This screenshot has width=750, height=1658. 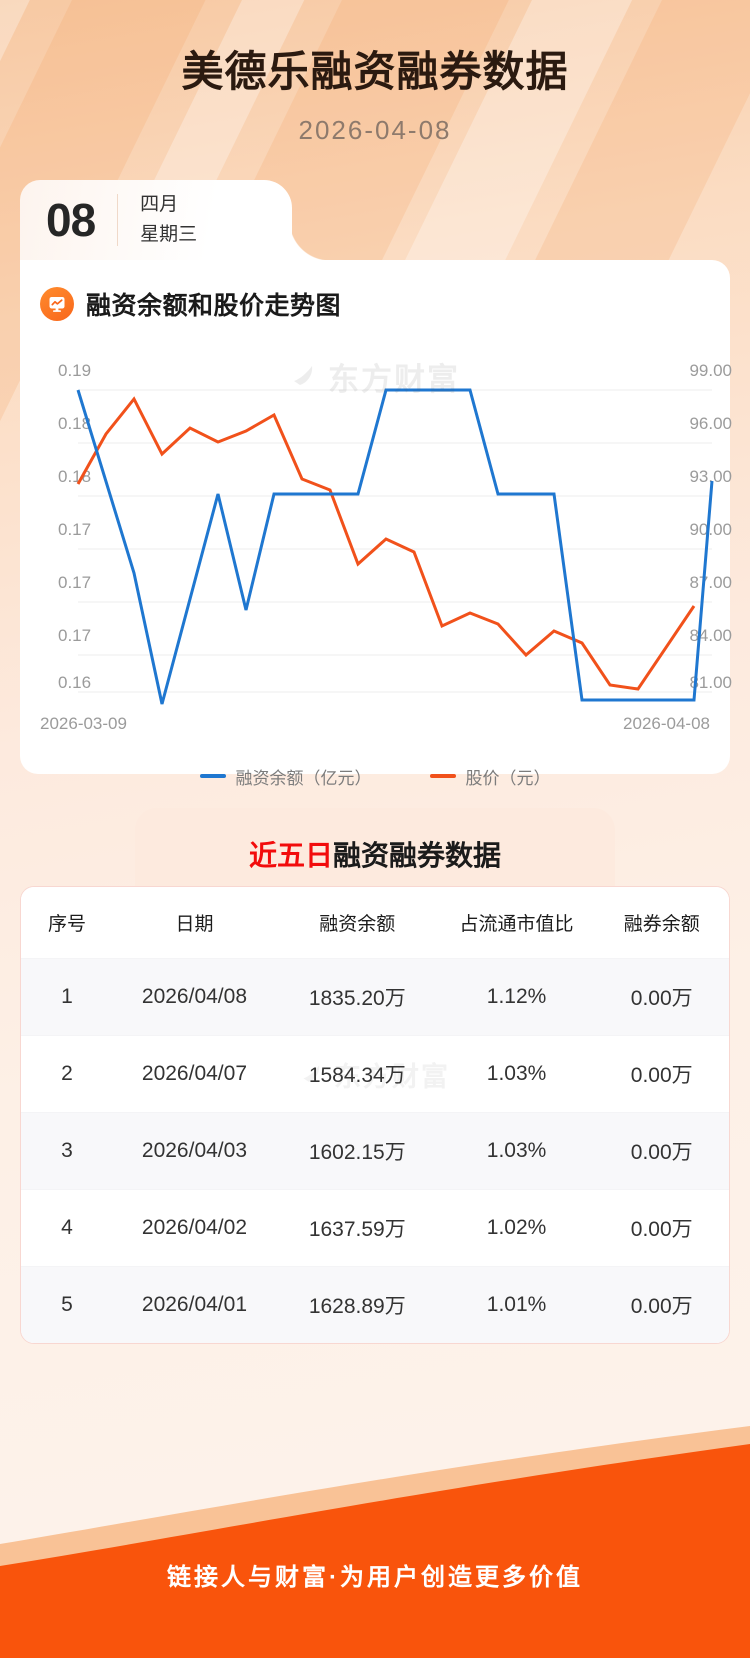 I want to click on chart-monitor-icon, so click(x=57, y=303).